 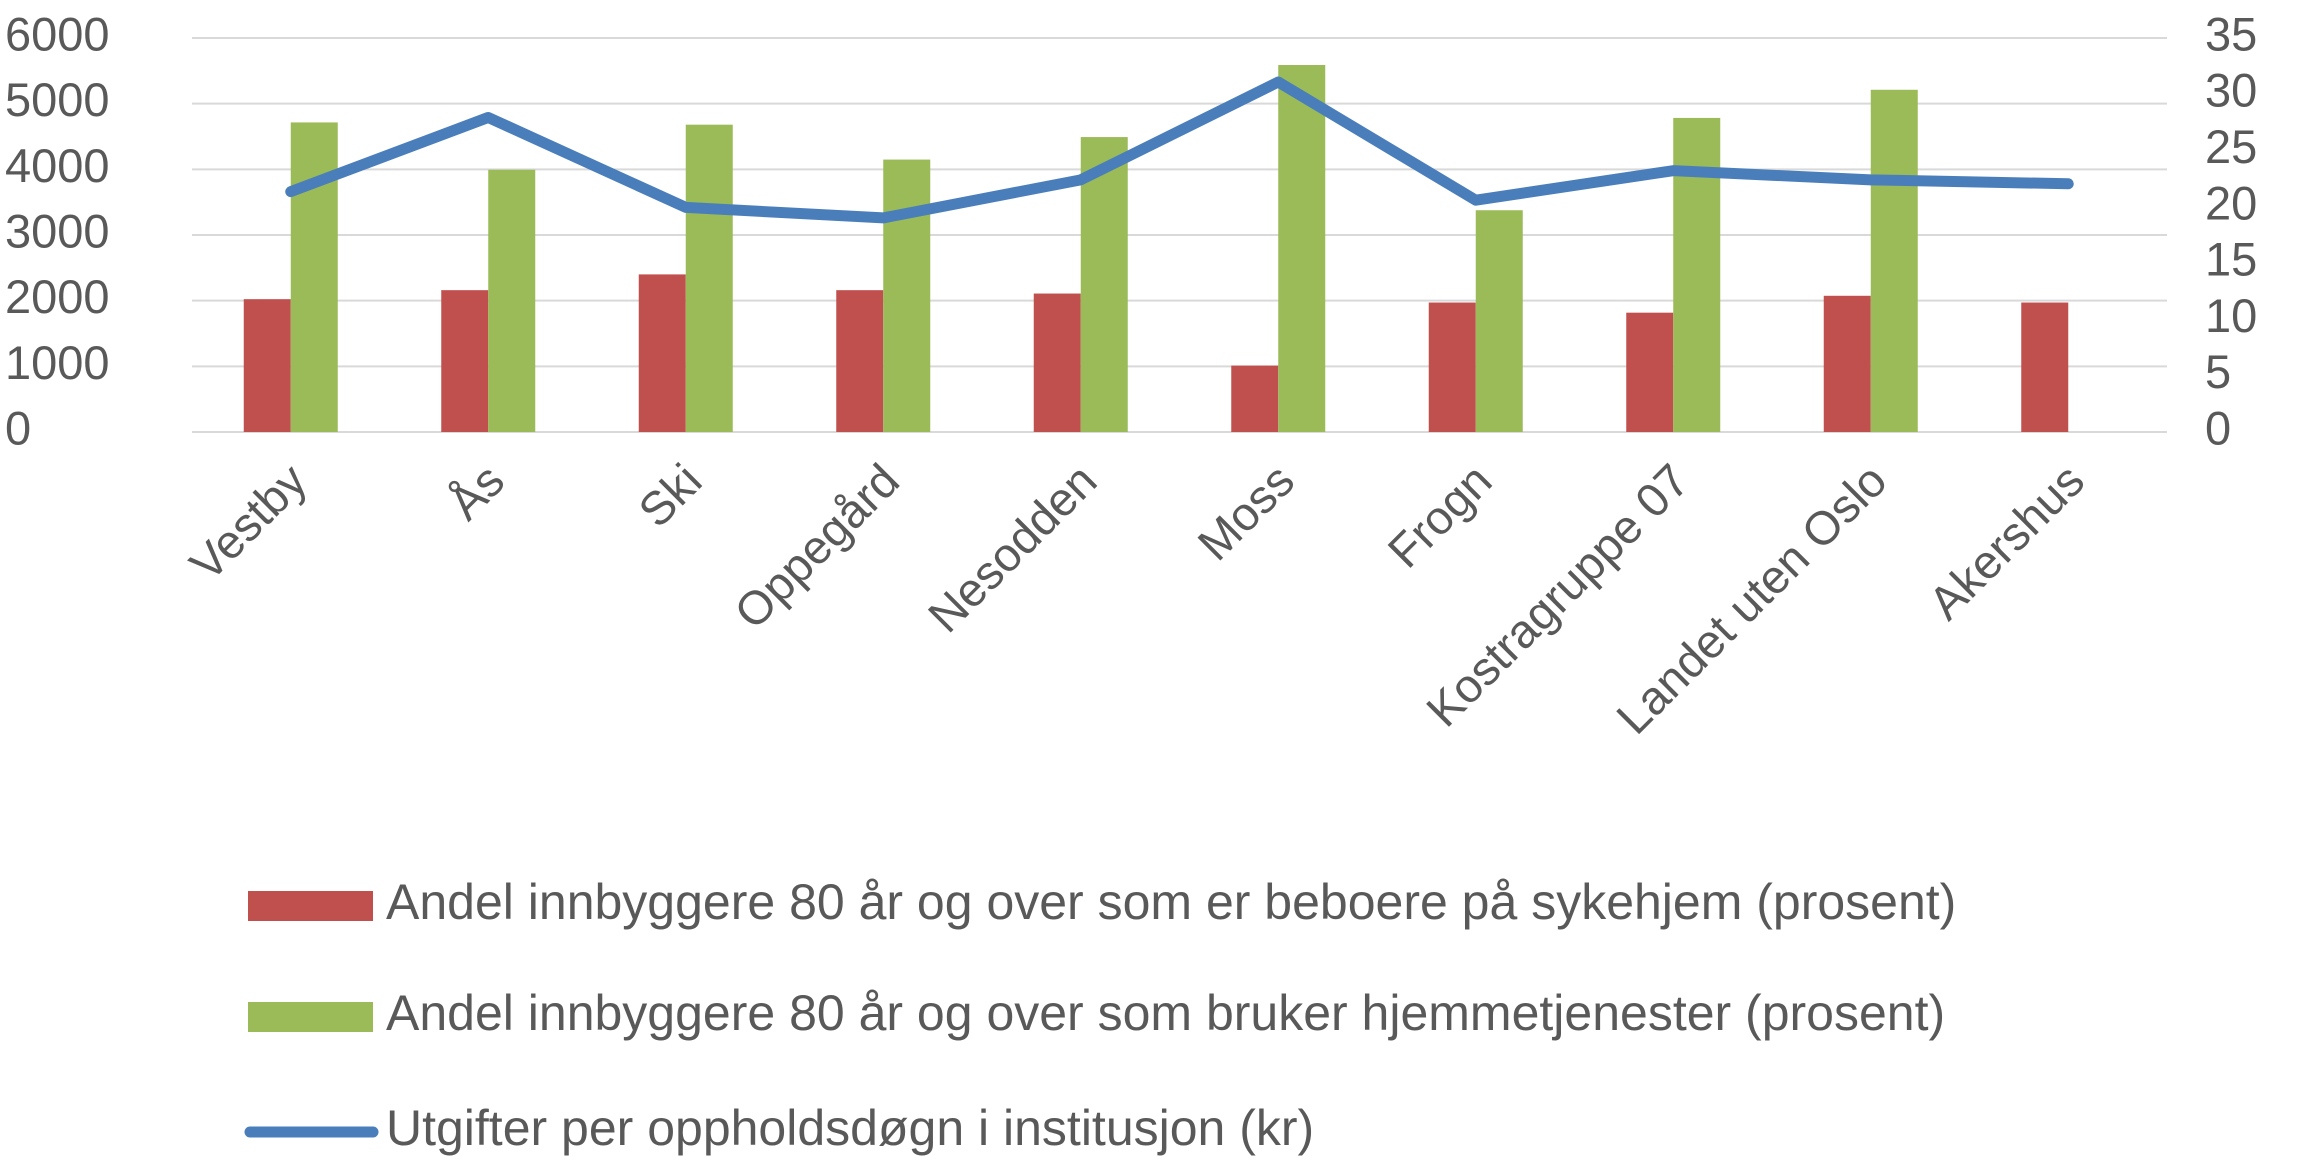 I want to click on y2-tick-label: 5, so click(x=2218, y=371).